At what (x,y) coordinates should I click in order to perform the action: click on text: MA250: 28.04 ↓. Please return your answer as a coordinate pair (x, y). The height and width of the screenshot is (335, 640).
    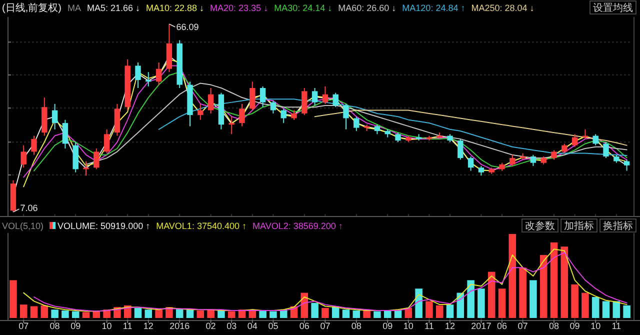
    Looking at the image, I should click on (502, 8).